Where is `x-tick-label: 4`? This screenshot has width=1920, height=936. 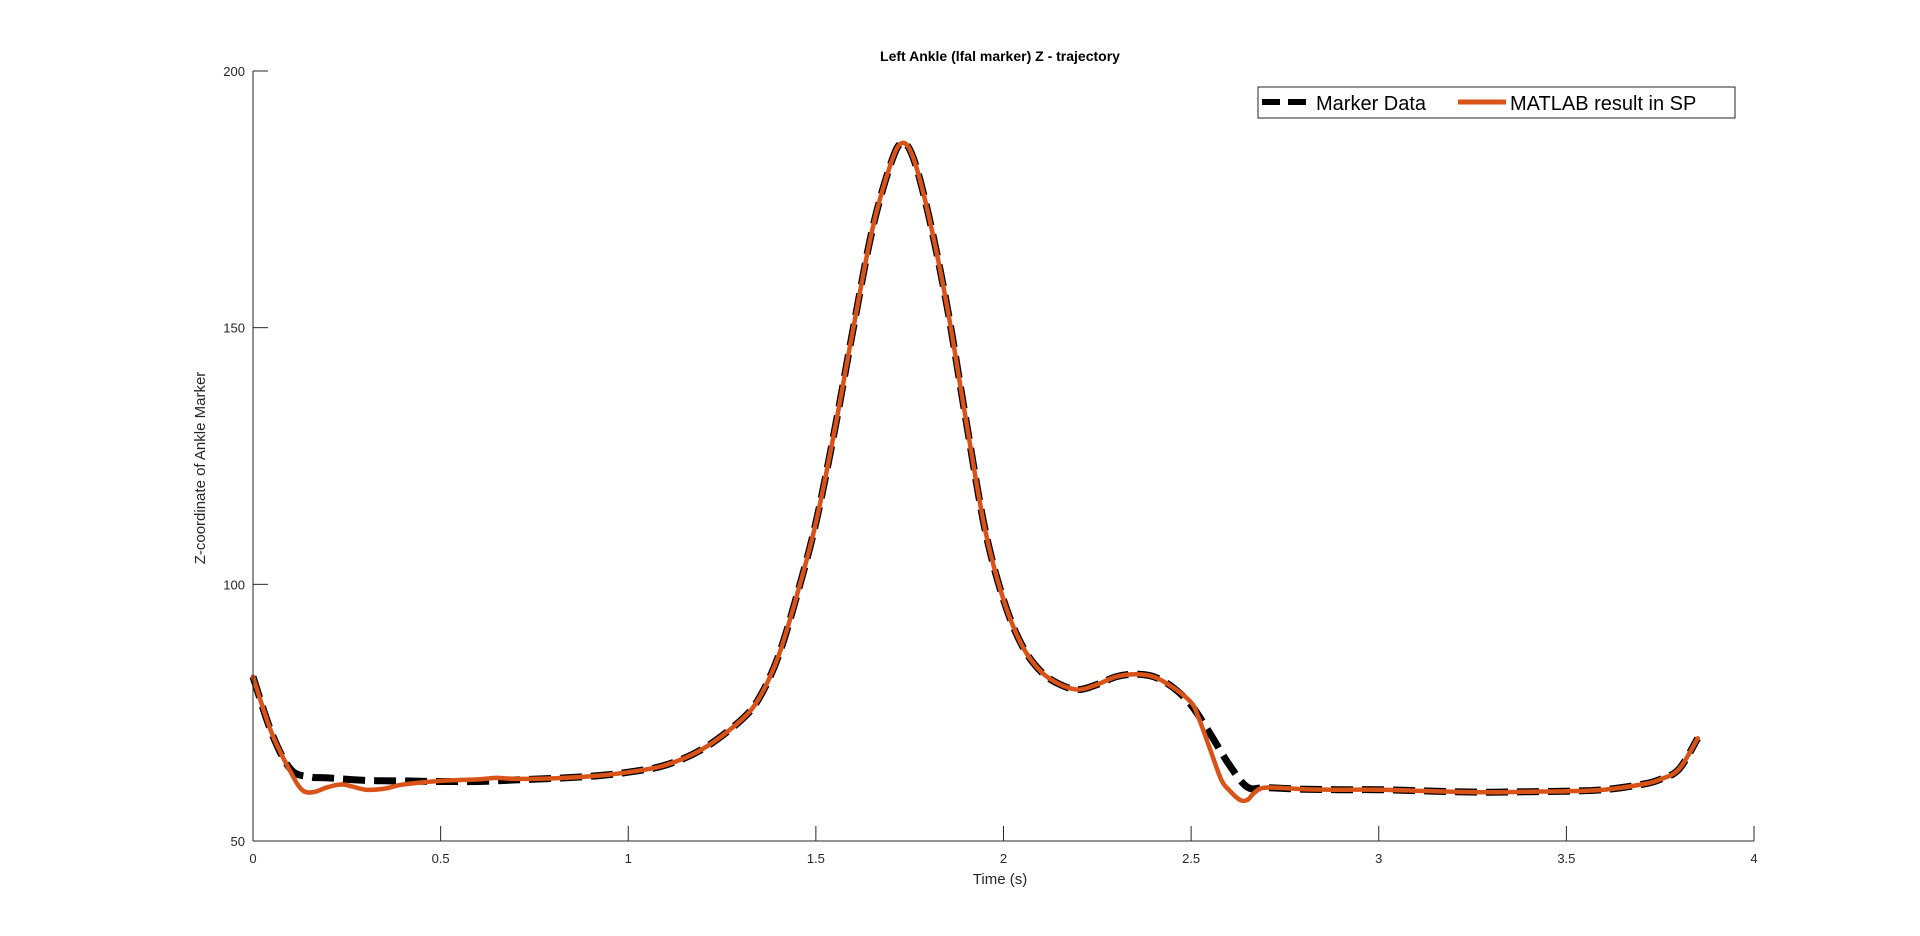
x-tick-label: 4 is located at coordinates (1753, 858).